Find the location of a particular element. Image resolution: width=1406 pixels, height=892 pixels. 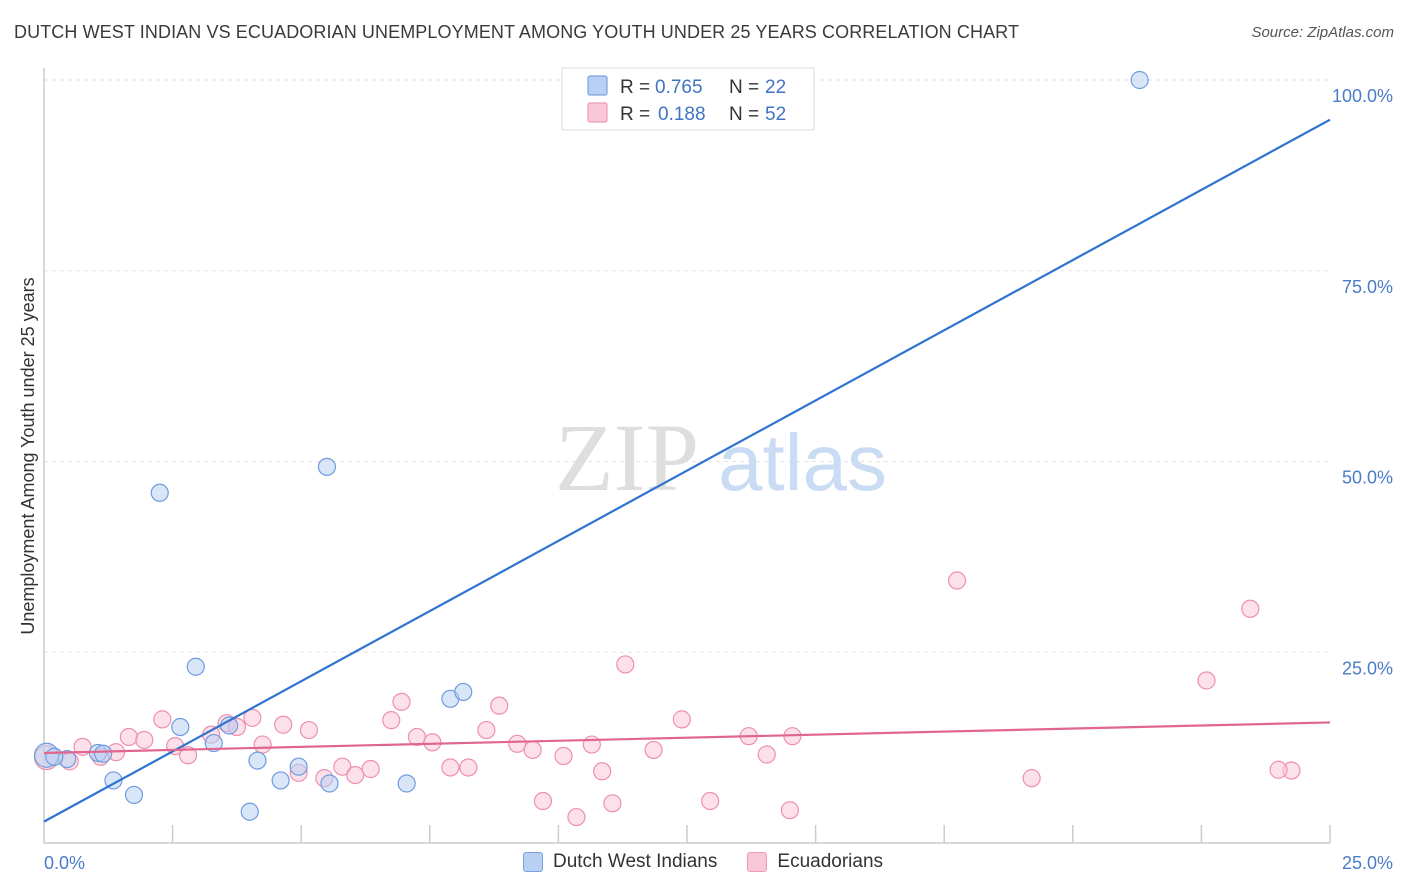

watermark-atlas: atlas is located at coordinates (802, 462).